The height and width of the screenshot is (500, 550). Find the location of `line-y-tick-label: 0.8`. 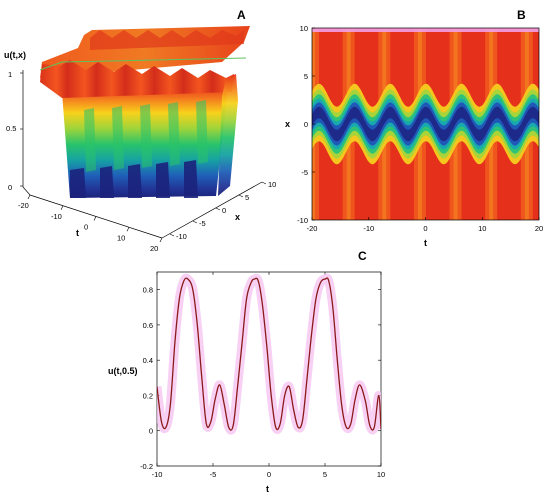

line-y-tick-label: 0.8 is located at coordinates (148, 290).